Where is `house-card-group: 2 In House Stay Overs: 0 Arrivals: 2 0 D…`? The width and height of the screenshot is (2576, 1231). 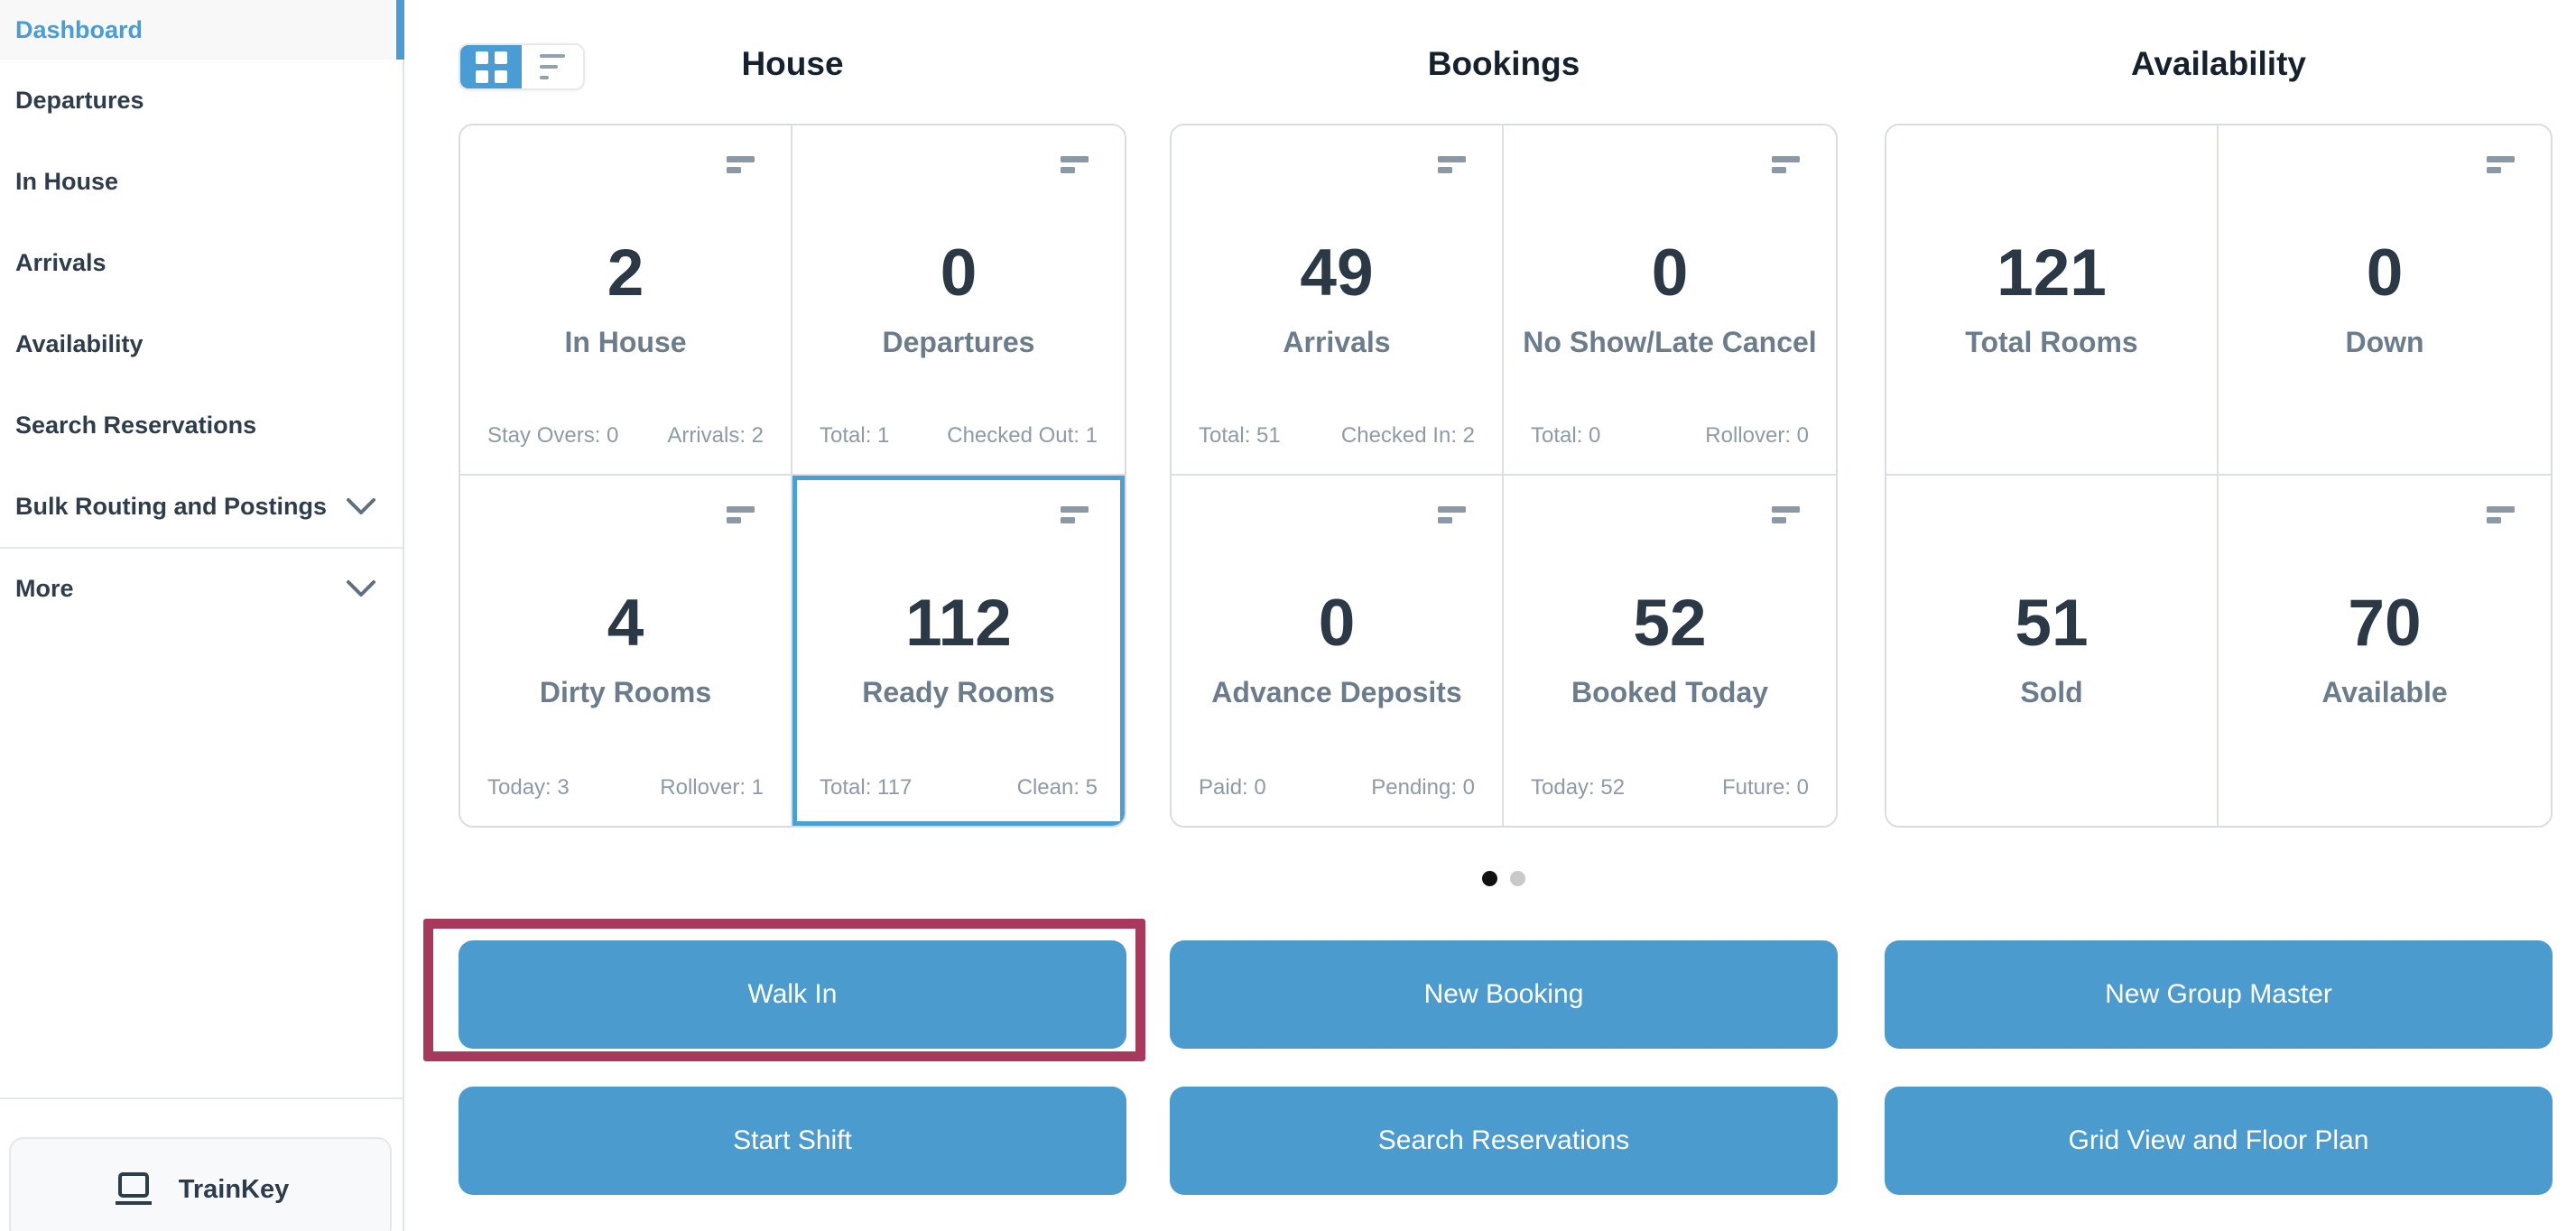
house-card-group: 2 In House Stay Overs: 0 Arrivals: 2 0 D… is located at coordinates (792, 476).